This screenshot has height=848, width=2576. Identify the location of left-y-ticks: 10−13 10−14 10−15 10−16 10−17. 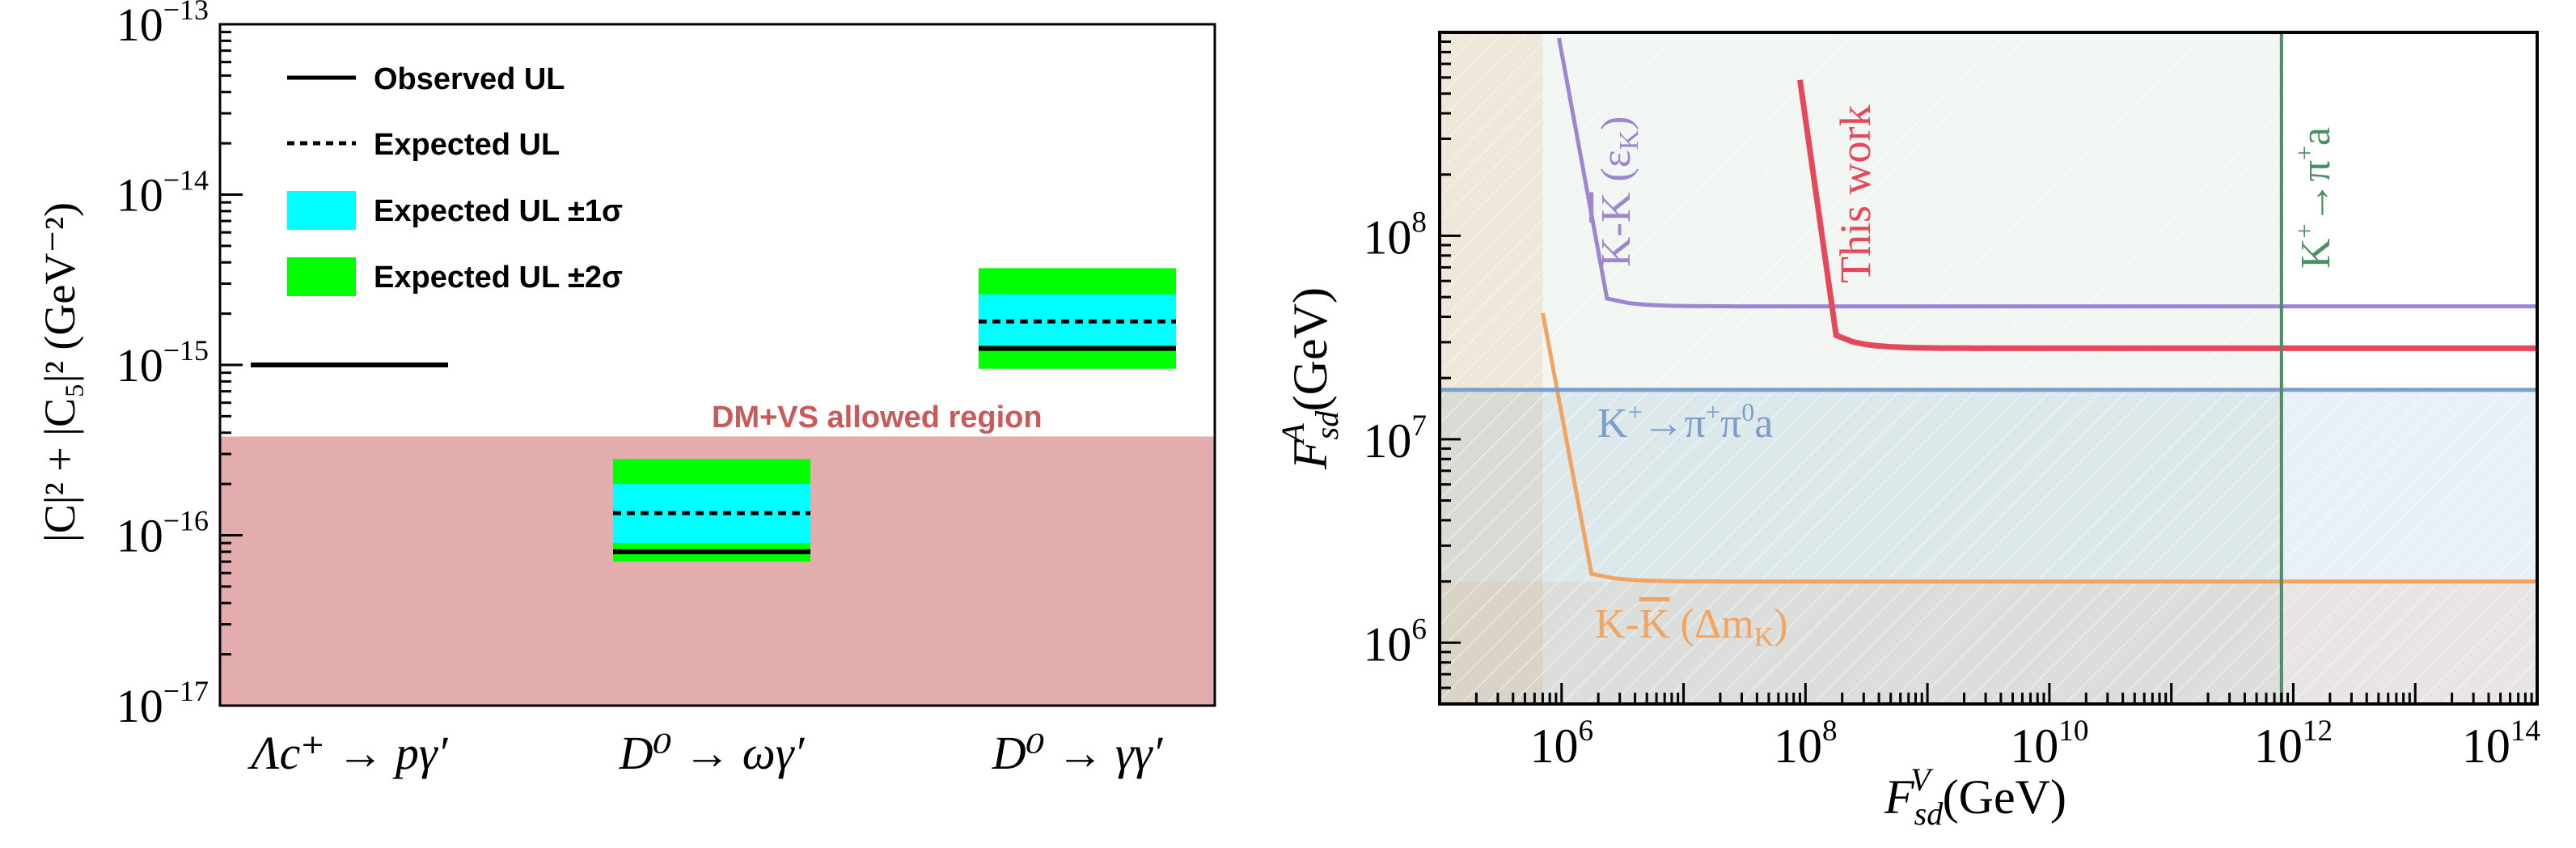
(180, 366).